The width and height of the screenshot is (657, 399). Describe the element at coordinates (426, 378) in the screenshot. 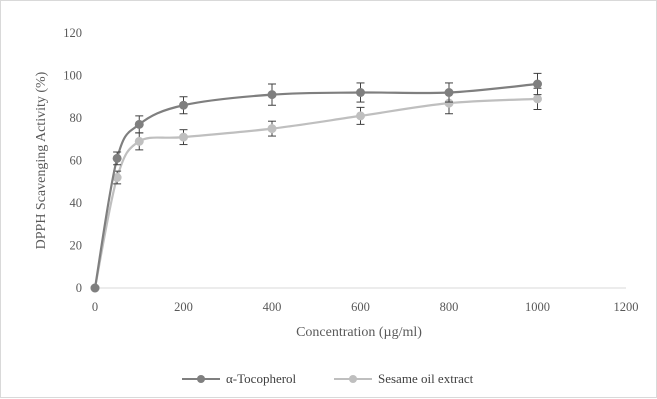

I see `legend-label: Sesame oil extract` at that location.